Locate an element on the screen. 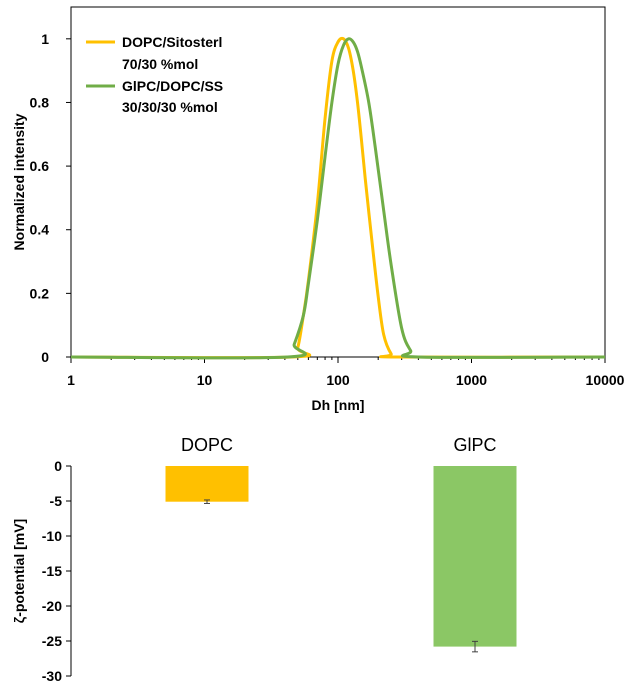 The width and height of the screenshot is (630, 689). y-tick-label: 0.4 is located at coordinates (40, 230).